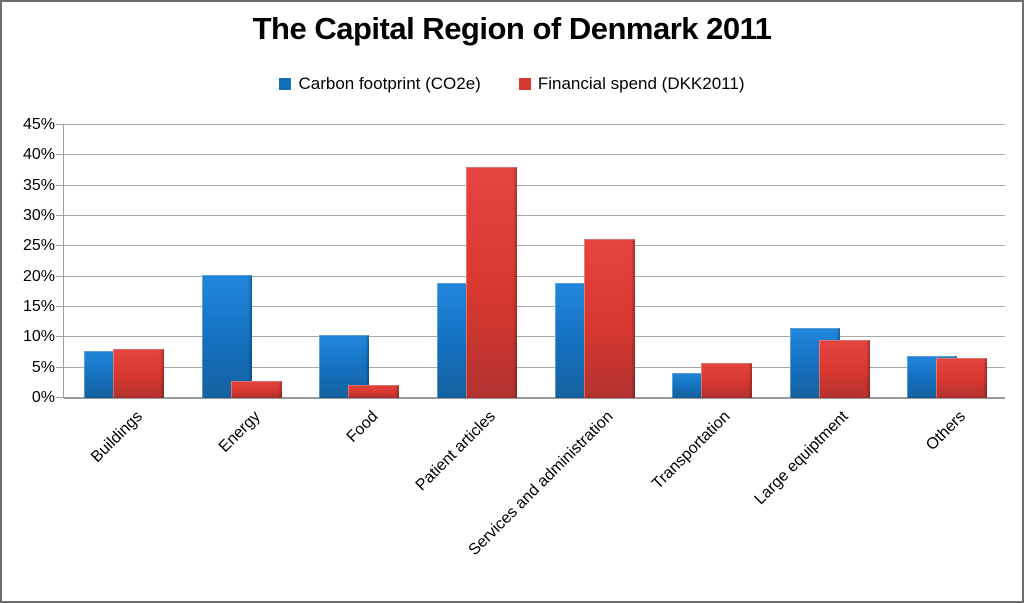 The height and width of the screenshot is (603, 1024). What do you see at coordinates (116, 437) in the screenshot?
I see `x-tick-label: Buildings` at bounding box center [116, 437].